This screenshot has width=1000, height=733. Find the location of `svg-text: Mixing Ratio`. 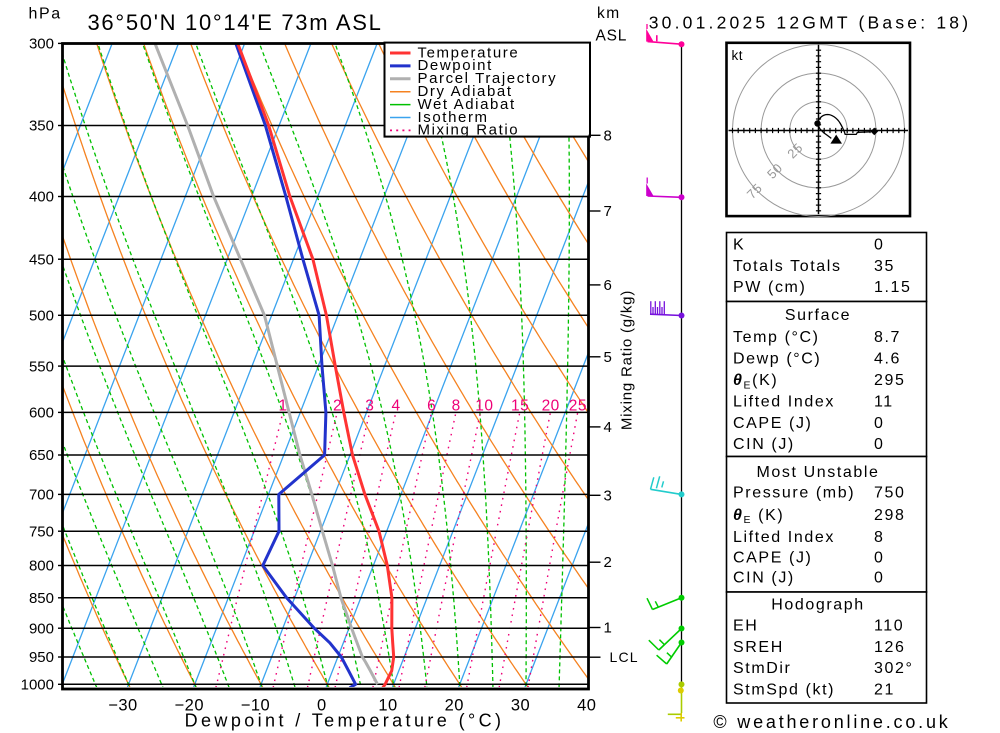

svg-text: Mixing Ratio is located at coordinates (469, 130).